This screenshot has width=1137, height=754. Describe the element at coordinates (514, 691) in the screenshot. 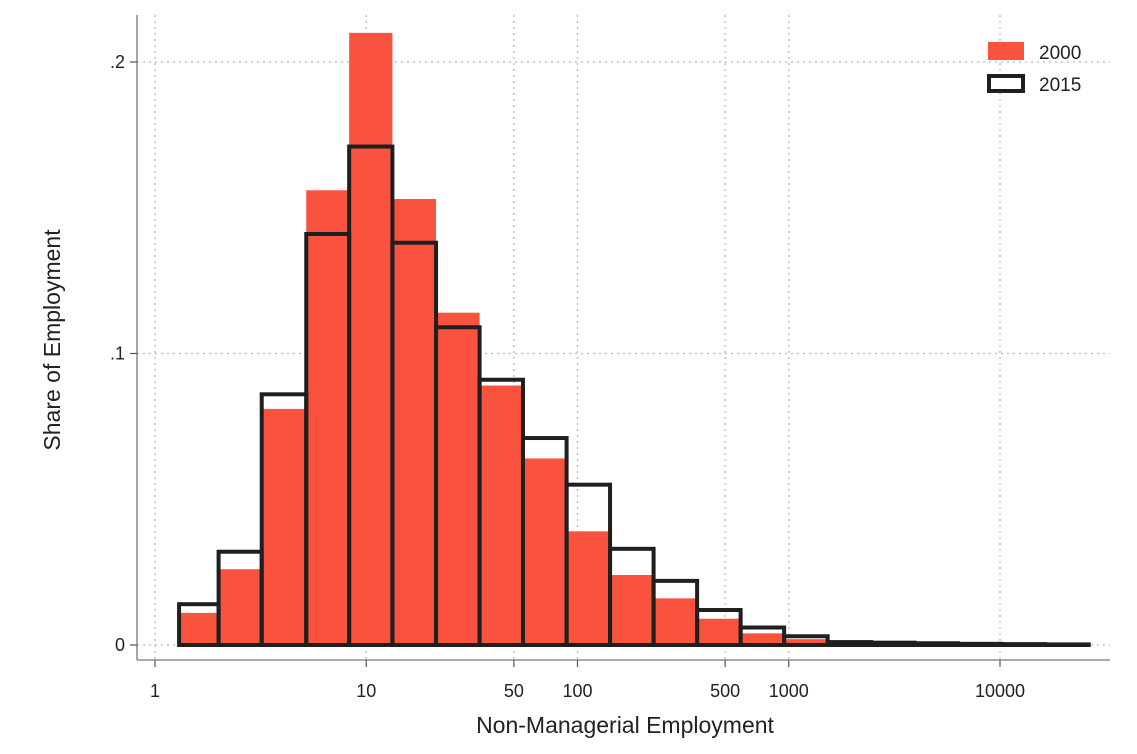

I see `x-tick-label: 50` at that location.